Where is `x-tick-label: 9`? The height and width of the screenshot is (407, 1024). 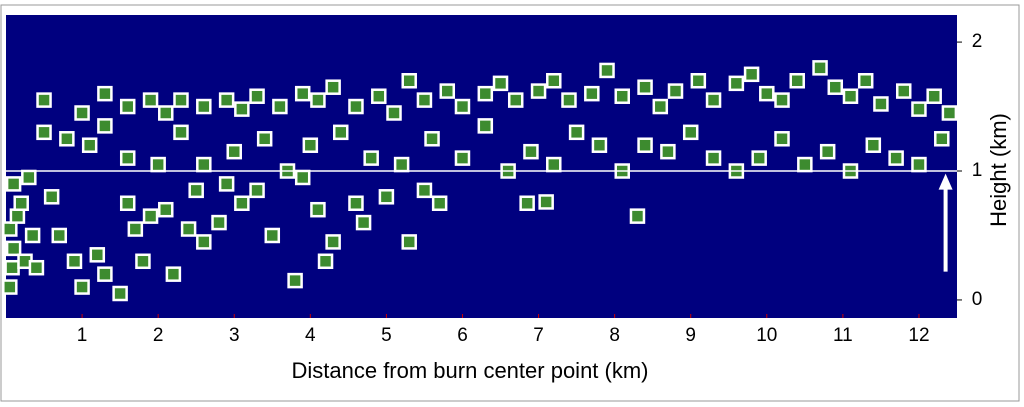 x-tick-label: 9 is located at coordinates (690, 335).